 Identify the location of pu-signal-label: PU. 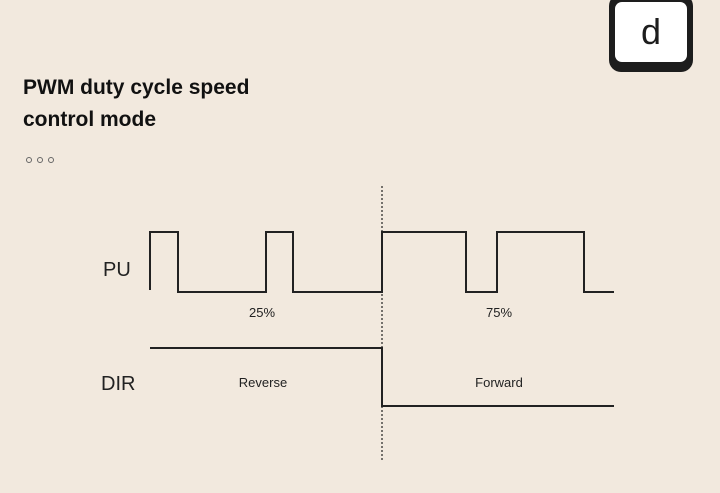
(117, 270).